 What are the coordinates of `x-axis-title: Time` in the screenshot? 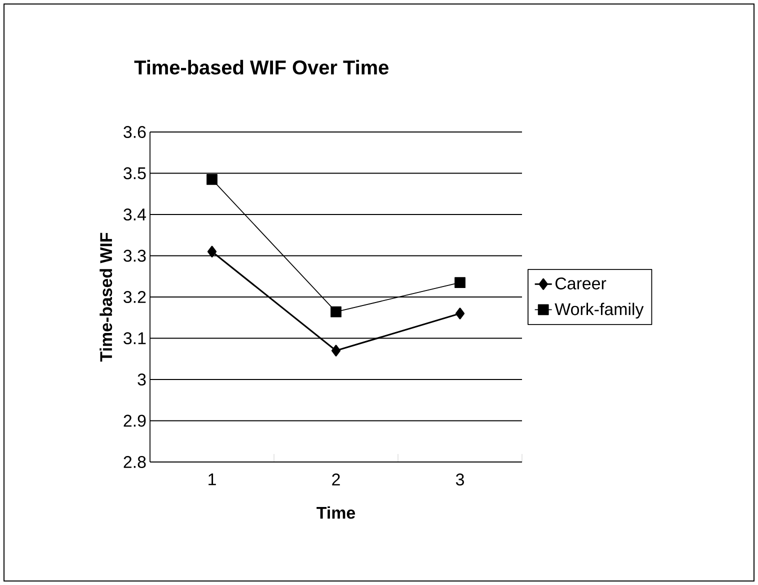 It's located at (336, 512).